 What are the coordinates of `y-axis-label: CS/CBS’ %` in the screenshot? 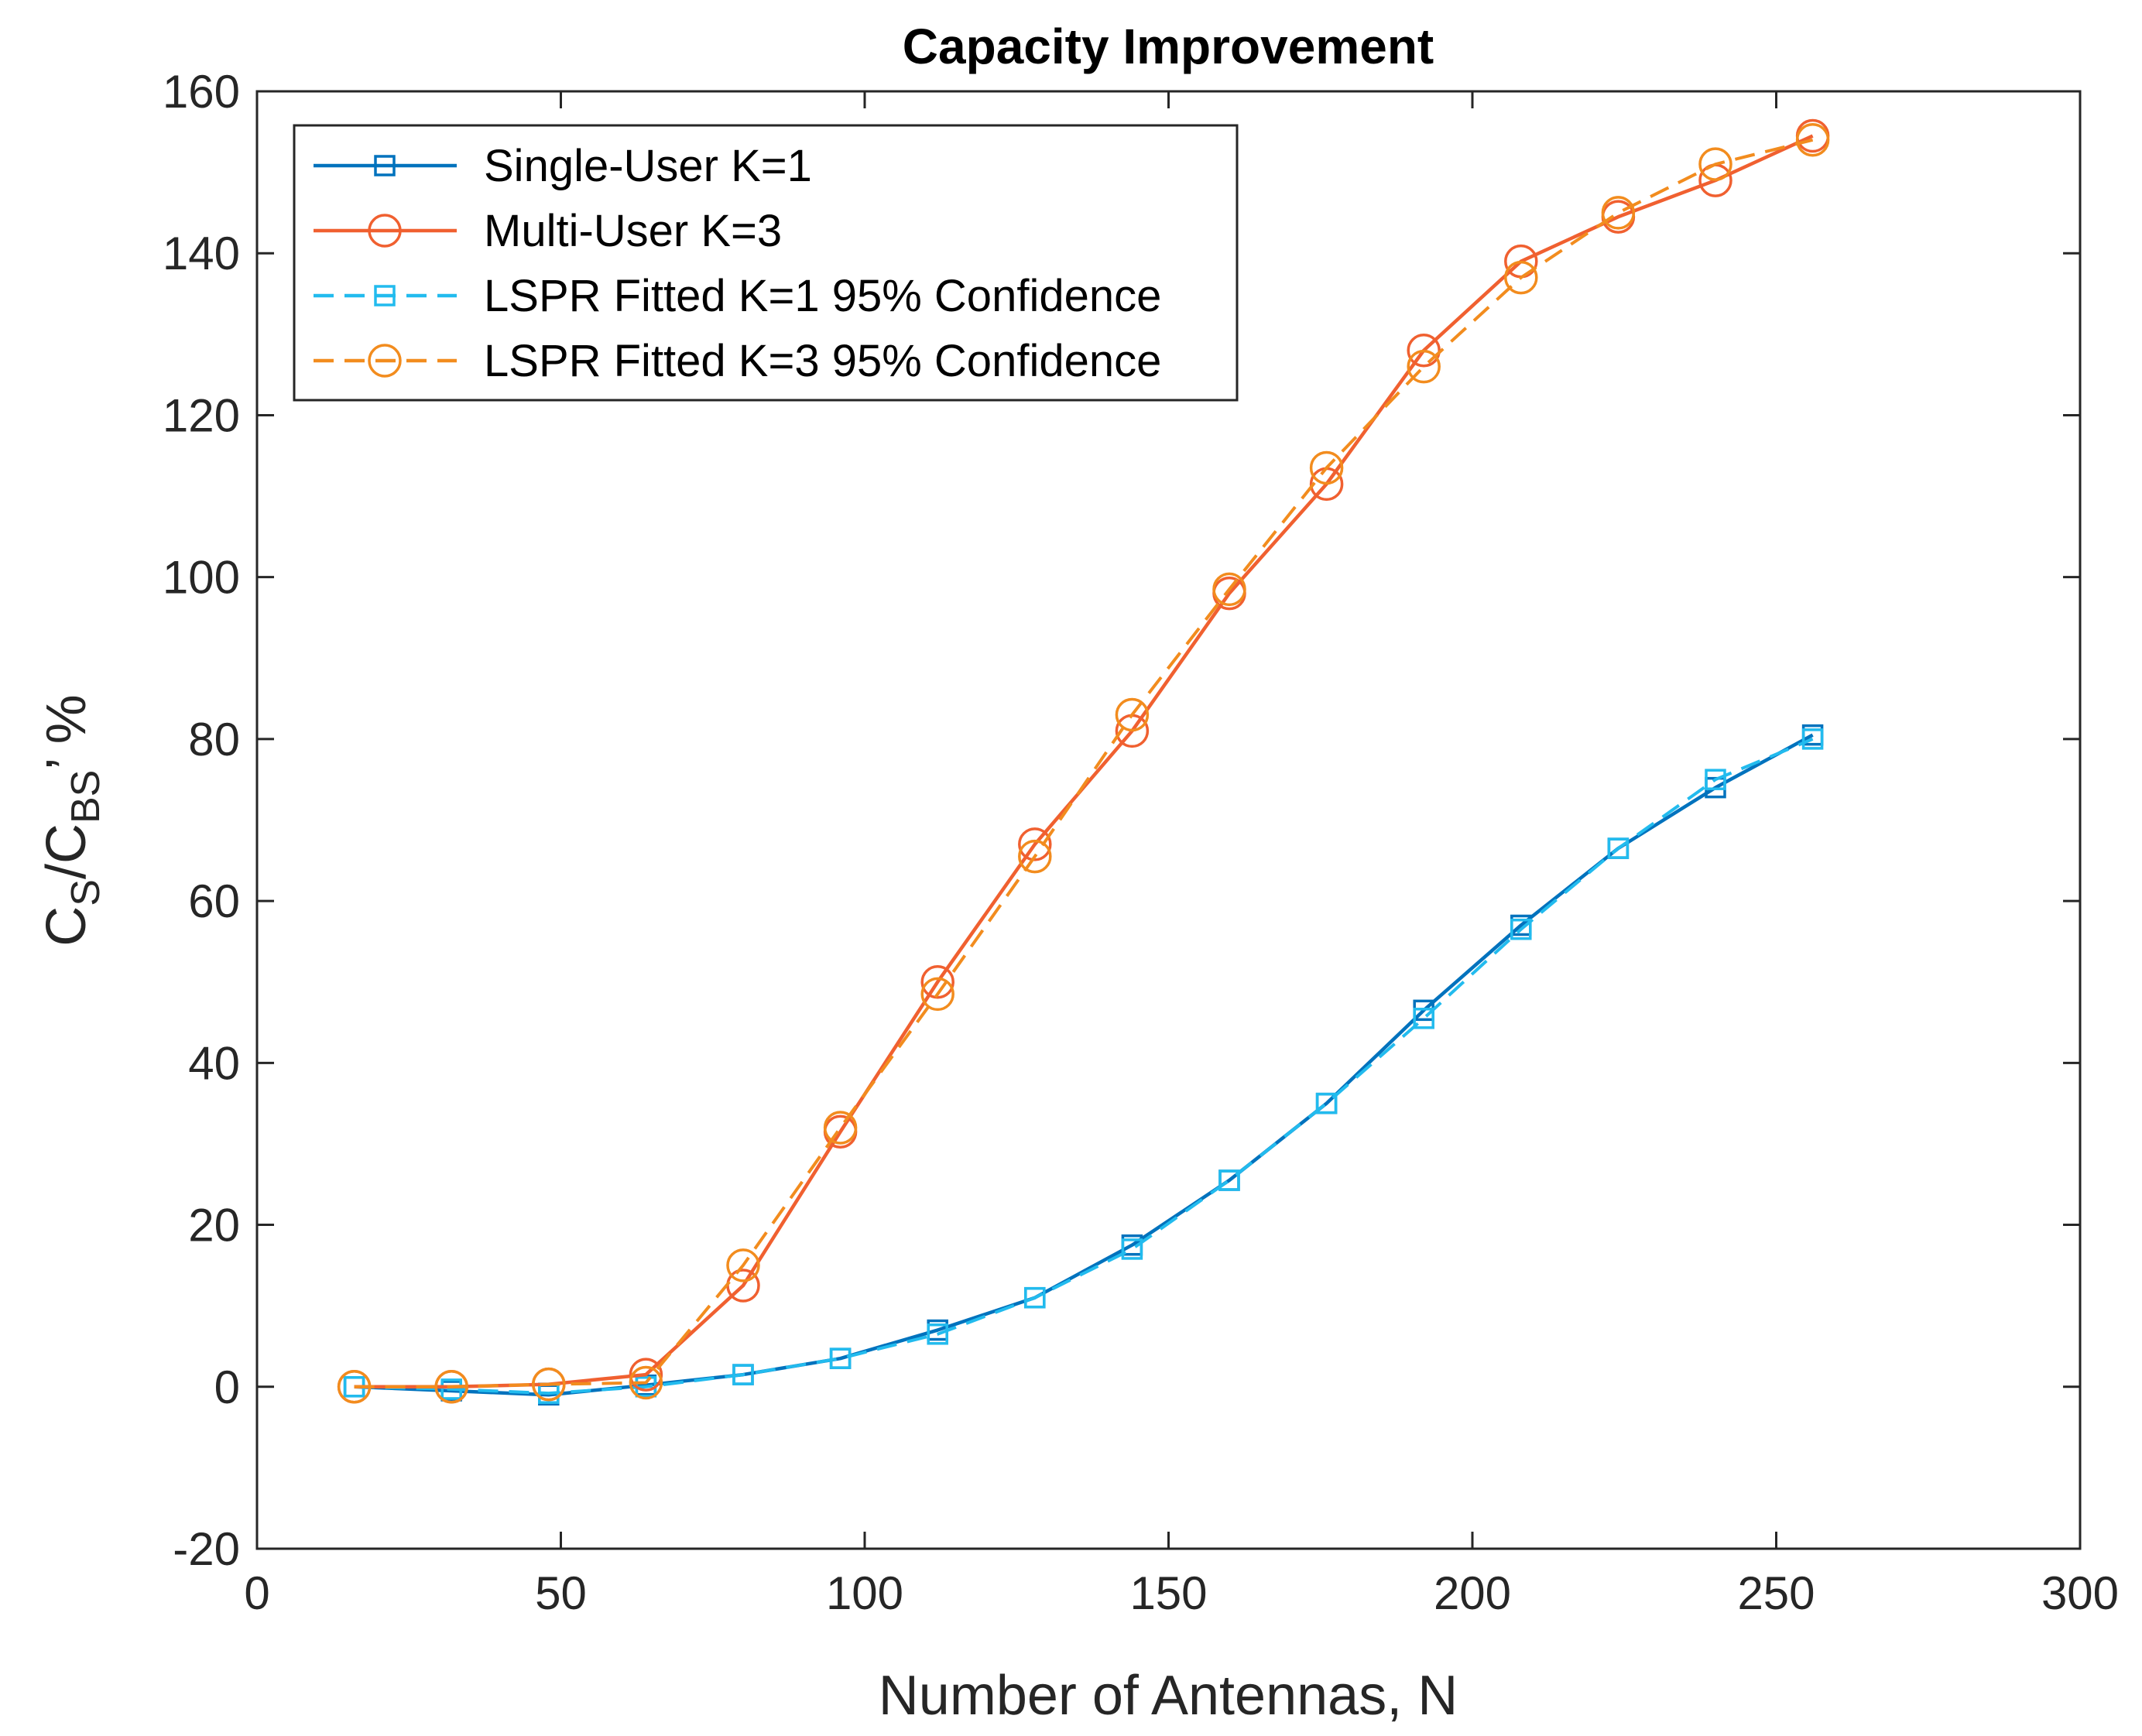 It's located at (72, 820).